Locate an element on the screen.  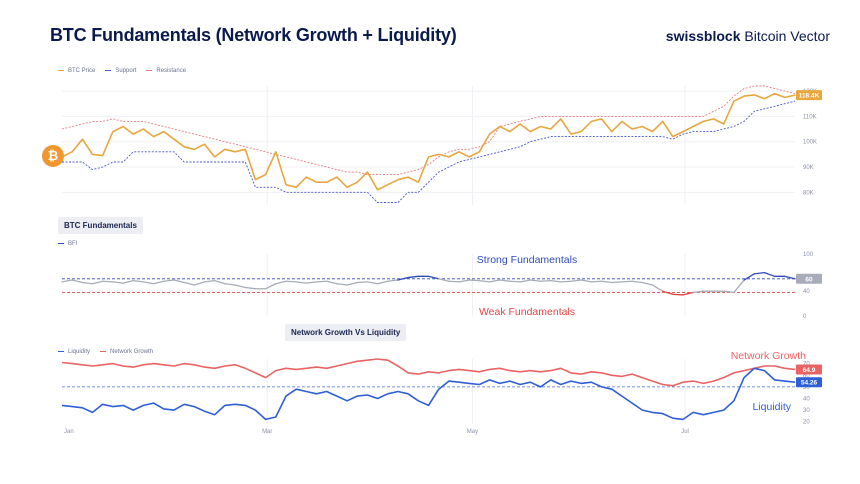
price-ytick-label: 100K is located at coordinates (810, 143).